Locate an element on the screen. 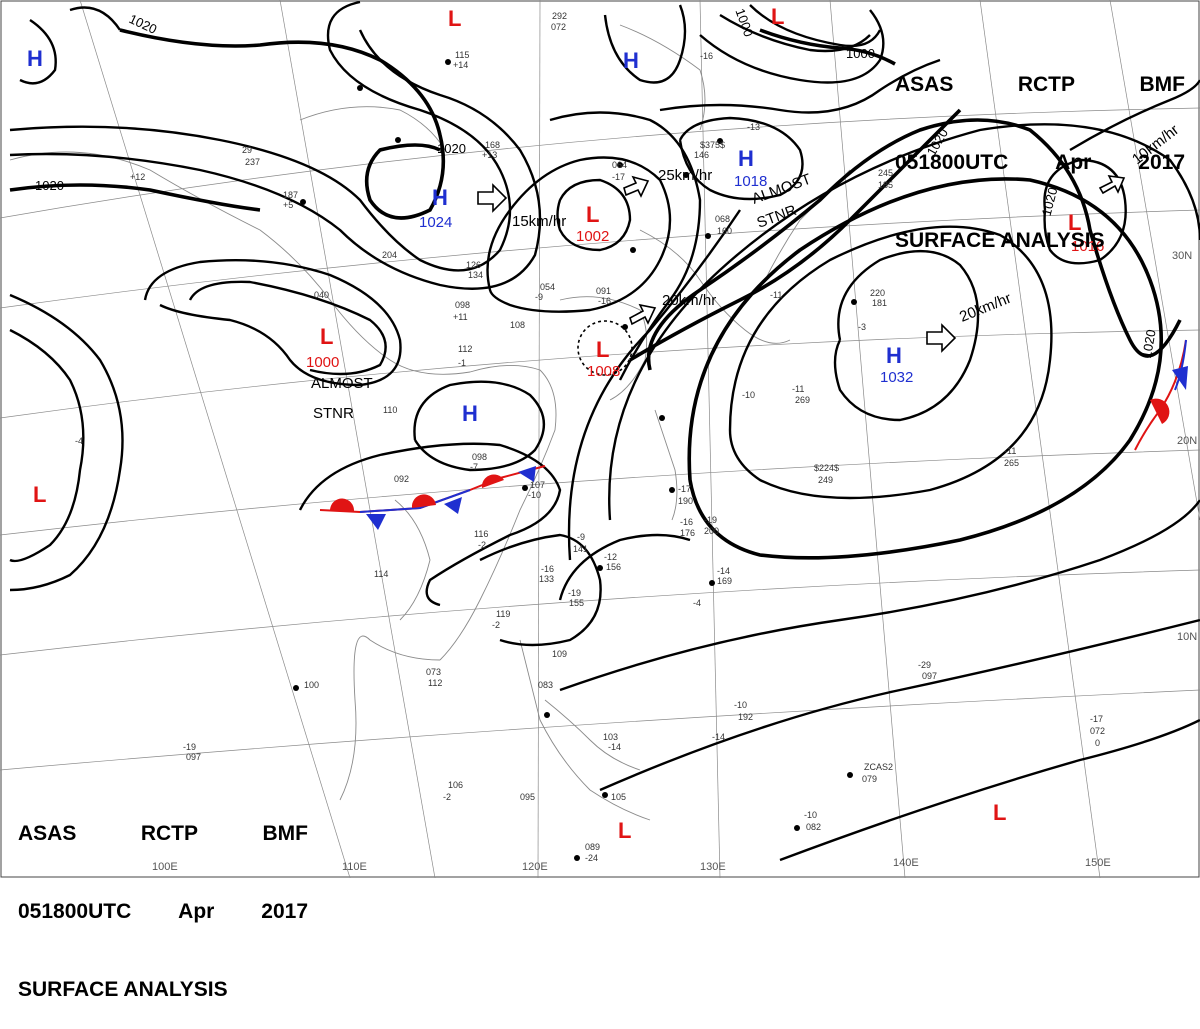  station-value: 073 is located at coordinates (433, 672).